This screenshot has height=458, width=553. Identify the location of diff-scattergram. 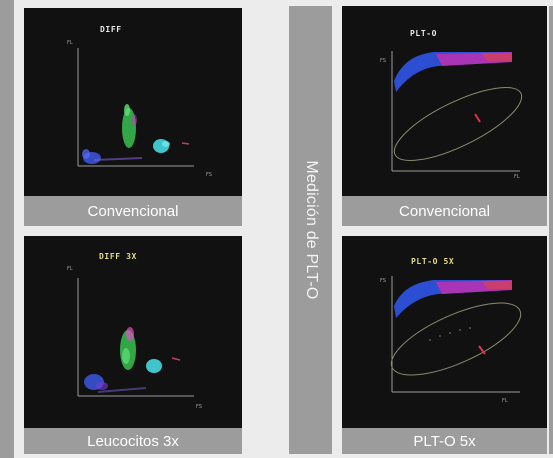
(135, 107).